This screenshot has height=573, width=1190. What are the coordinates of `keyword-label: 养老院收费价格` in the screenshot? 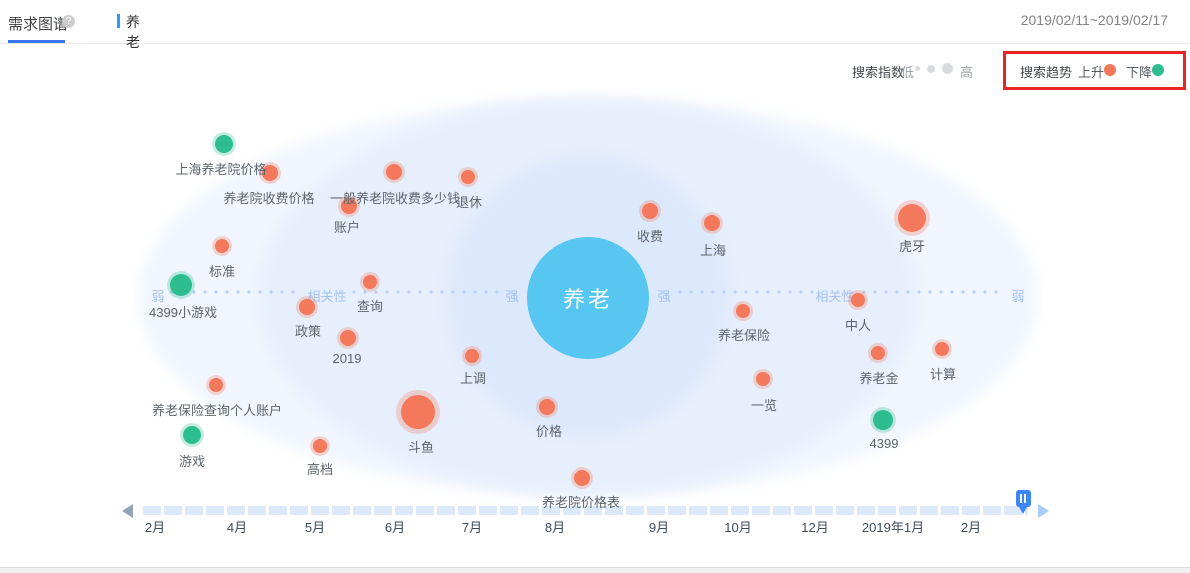 It's located at (269, 198).